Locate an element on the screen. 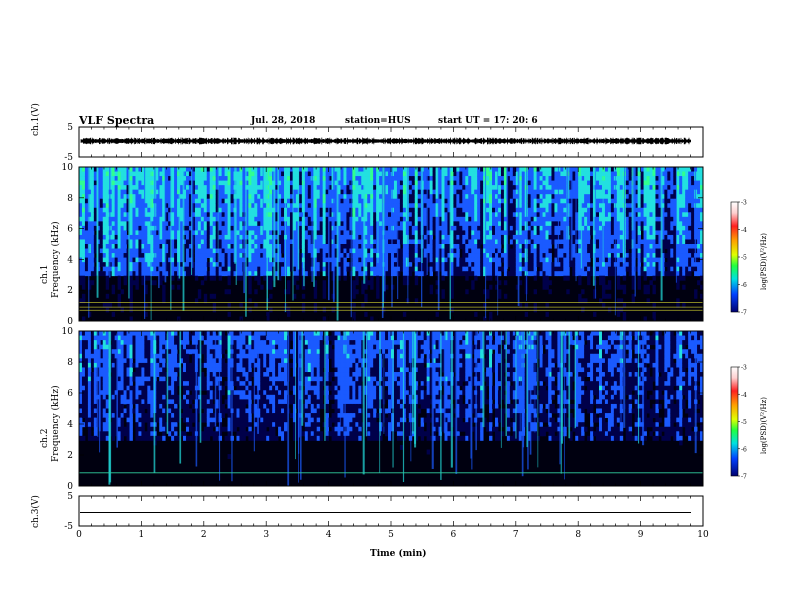 The height and width of the screenshot is (612, 792). ch1-spectrogram-ylabel-channel: ch.1 is located at coordinates (45, 274).